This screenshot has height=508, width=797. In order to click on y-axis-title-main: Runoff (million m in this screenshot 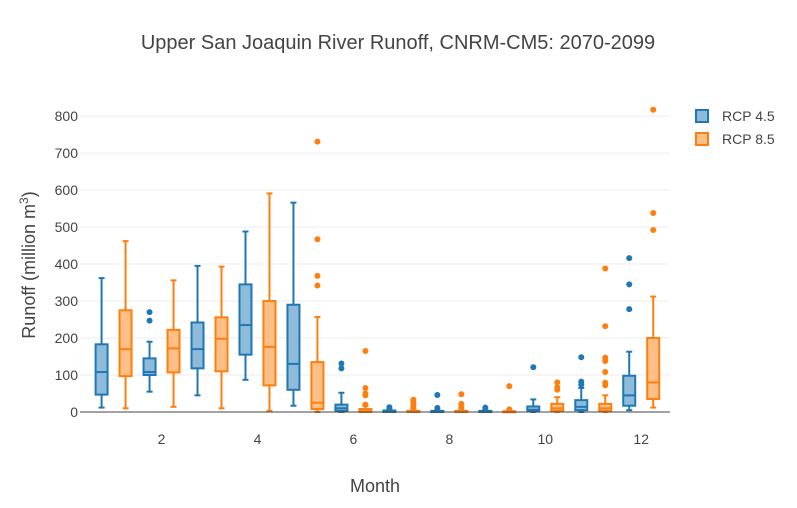, I will do `click(29, 271)`.